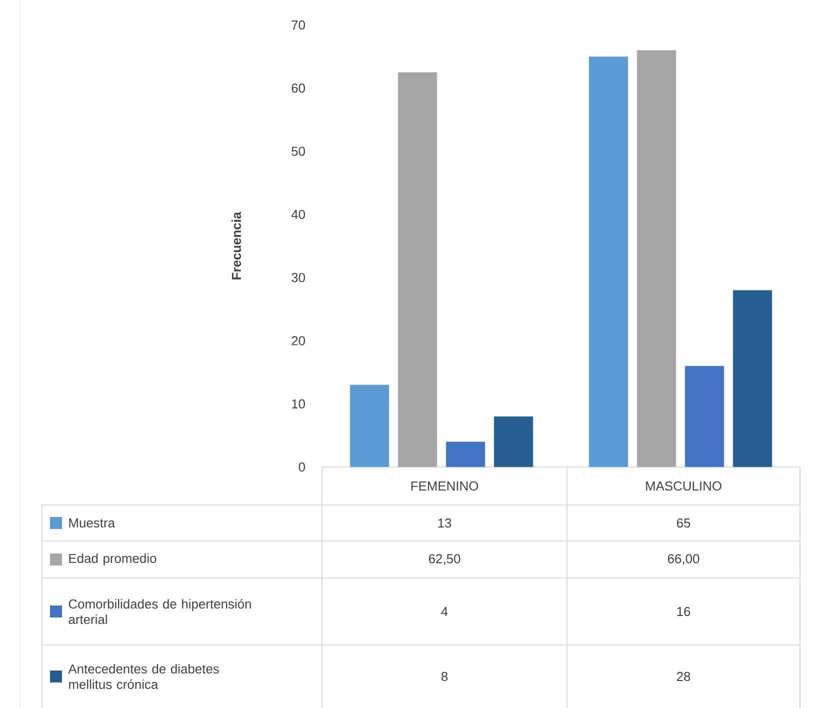 The width and height of the screenshot is (834, 708). What do you see at coordinates (298, 214) in the screenshot?
I see `y-tick-label: 40` at bounding box center [298, 214].